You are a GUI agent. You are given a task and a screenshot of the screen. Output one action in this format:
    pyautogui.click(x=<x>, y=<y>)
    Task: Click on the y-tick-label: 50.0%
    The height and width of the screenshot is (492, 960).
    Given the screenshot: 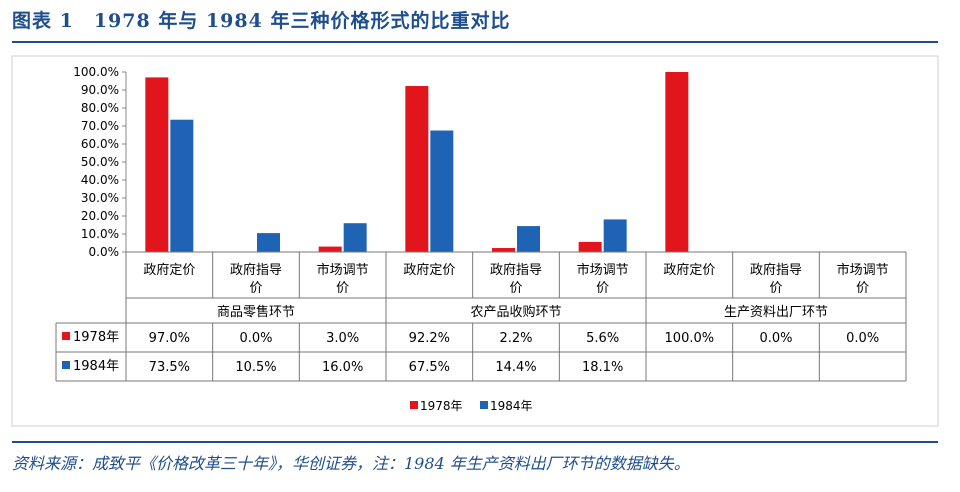 What is the action you would take?
    pyautogui.click(x=100, y=162)
    